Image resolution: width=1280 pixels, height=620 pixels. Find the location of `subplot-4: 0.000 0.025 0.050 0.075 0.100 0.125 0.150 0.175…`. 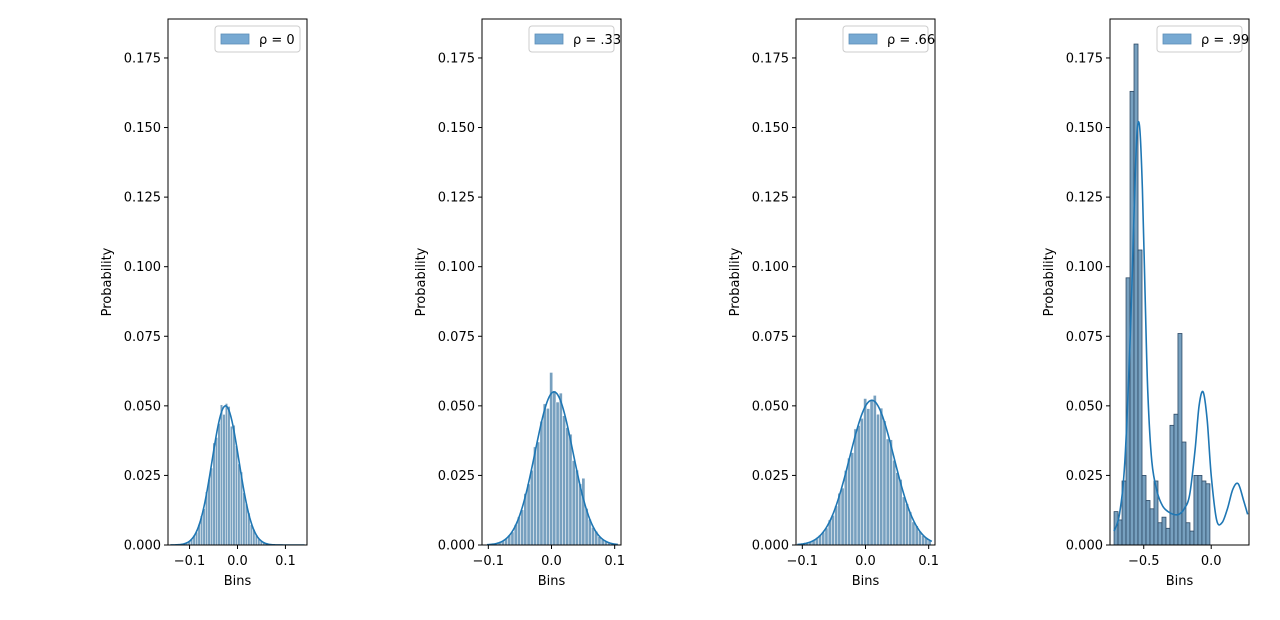

subplot-4: 0.000 0.025 0.050 0.075 0.100 0.125 0.150 0.175… is located at coordinates (1146, 303).